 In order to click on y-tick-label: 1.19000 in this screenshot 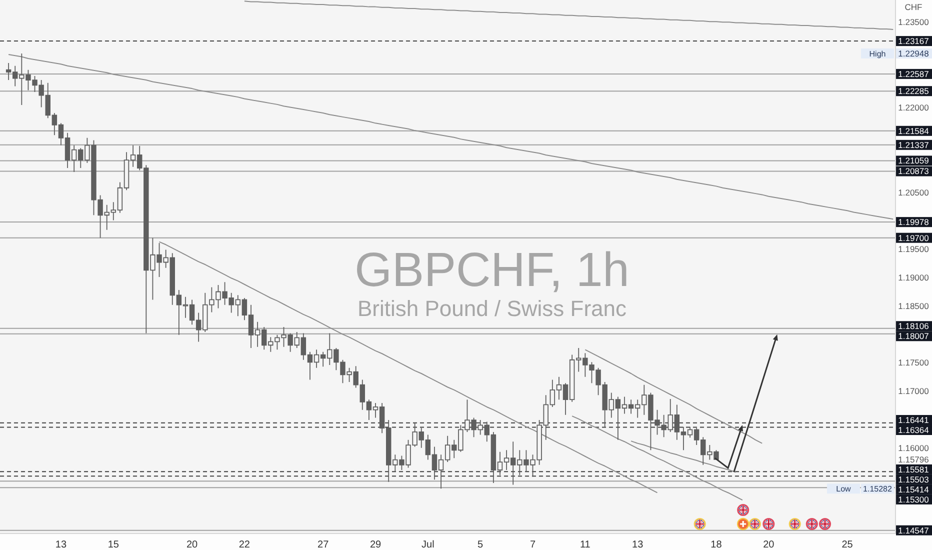, I will do `click(914, 277)`.